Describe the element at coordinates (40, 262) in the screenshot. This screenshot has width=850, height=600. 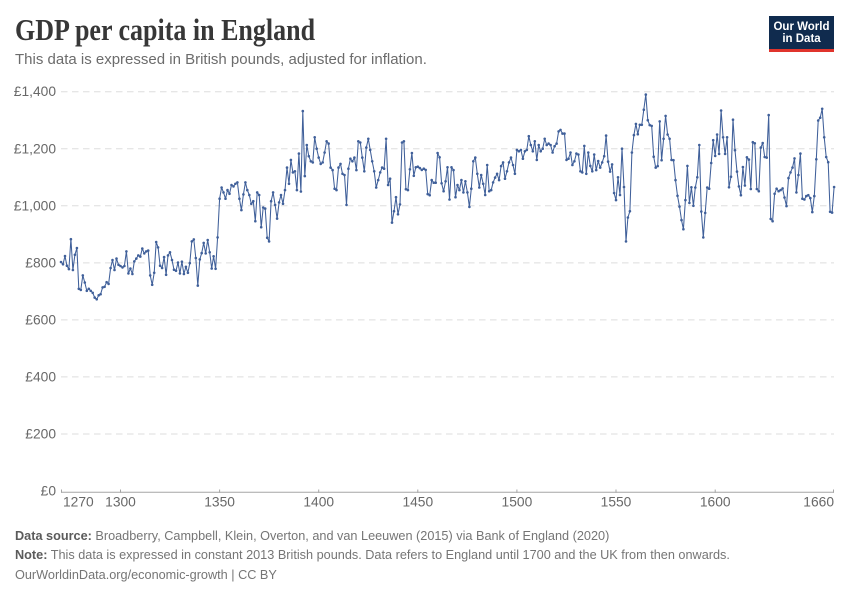
I see `svg-text: £800` at that location.